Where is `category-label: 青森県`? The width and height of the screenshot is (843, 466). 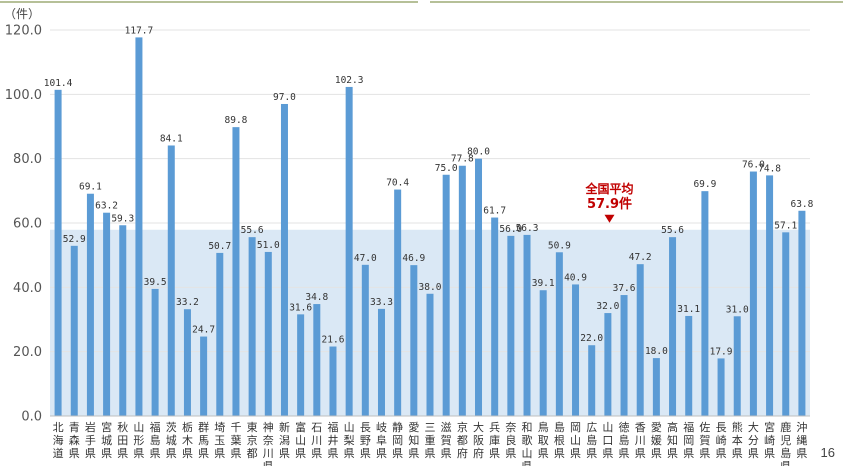
category-label: 青森県 is located at coordinates (74, 440).